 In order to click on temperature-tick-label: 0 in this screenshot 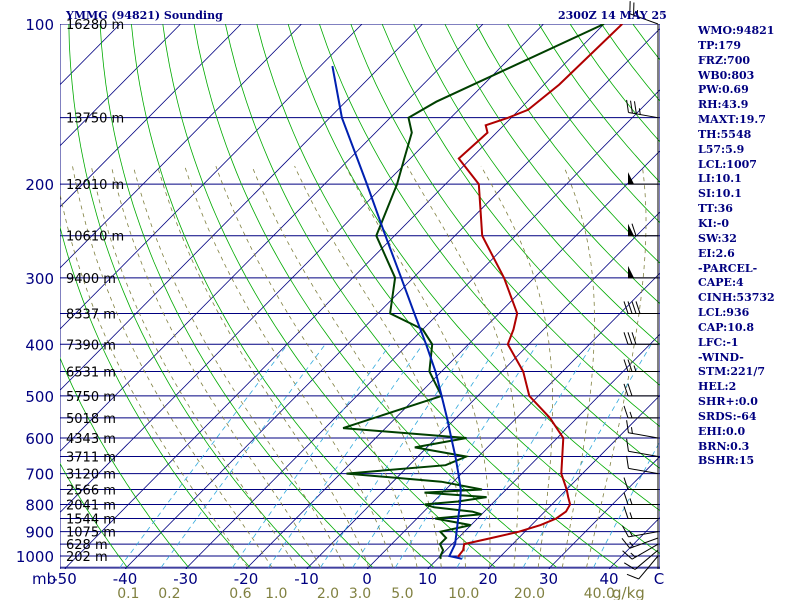, I will do `click(367, 579)`.